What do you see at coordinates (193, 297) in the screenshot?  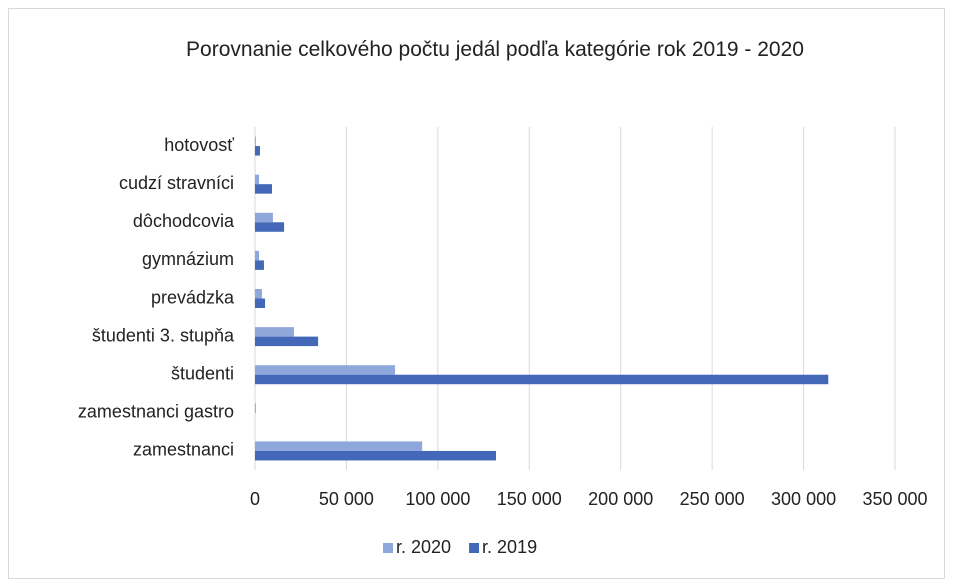 I see `y-tick-label: prevádzka` at bounding box center [193, 297].